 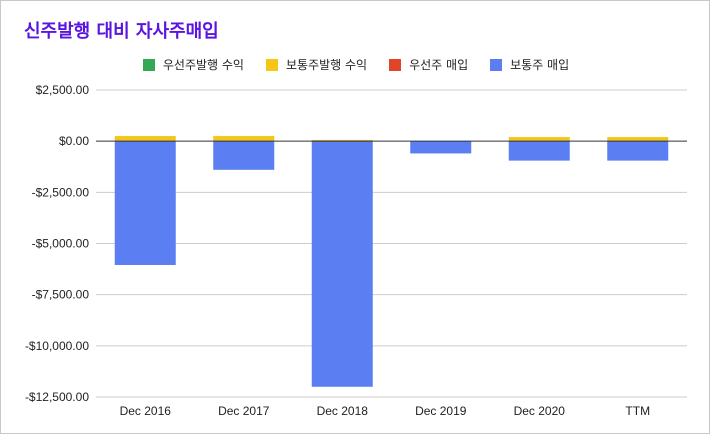 What do you see at coordinates (540, 65) in the screenshot?
I see `legend-label: 보통주 매입` at bounding box center [540, 65].